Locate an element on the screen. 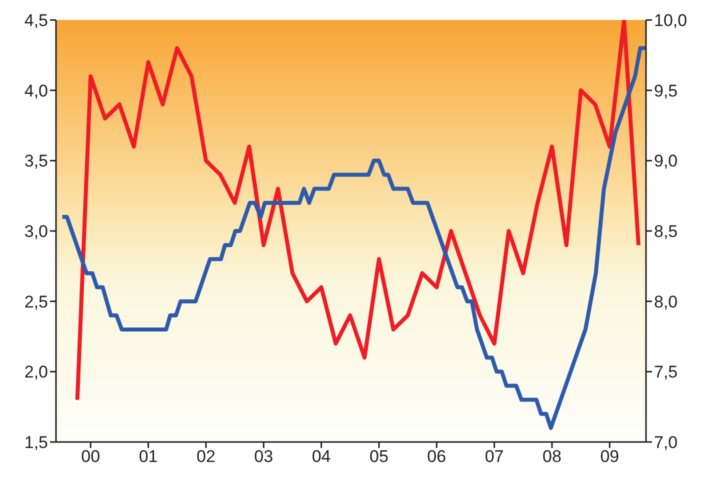 Image resolution: width=712 pixels, height=482 pixels. y2-tick-label: 10,0 is located at coordinates (671, 20).